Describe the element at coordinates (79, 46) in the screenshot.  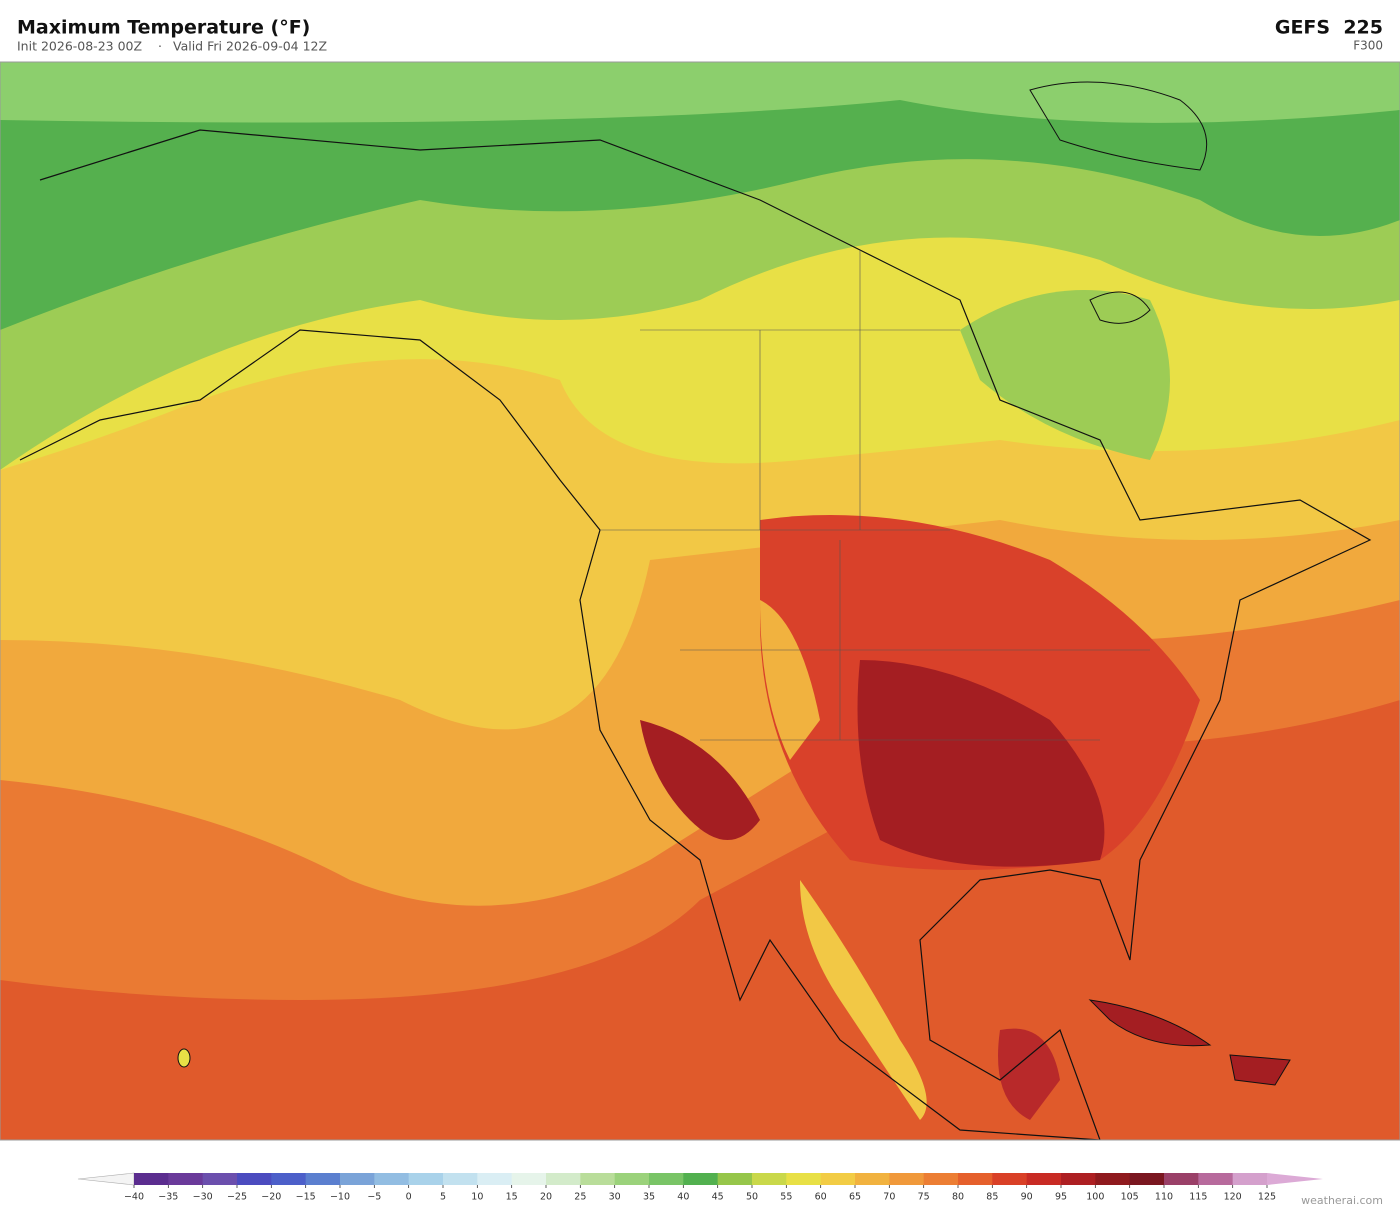
I see `init-time: Init 2026-08-23 00Z` at that location.